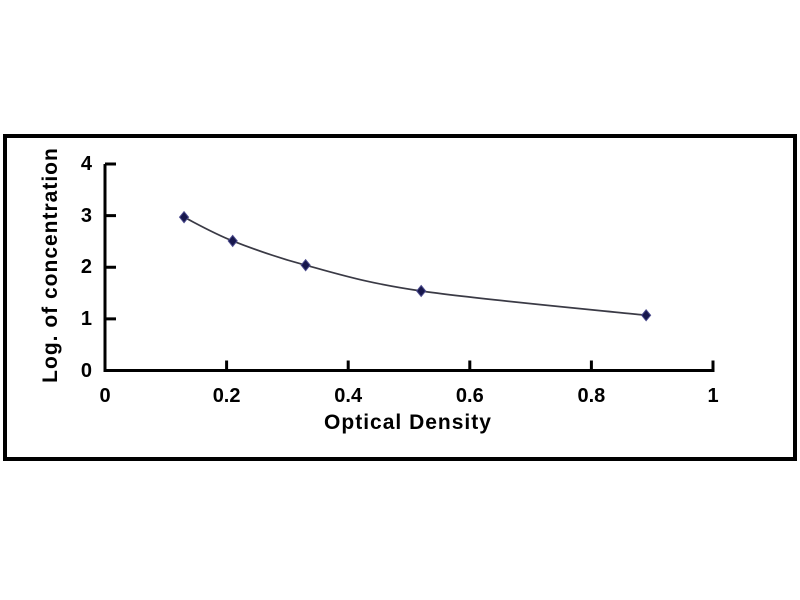 The image size is (800, 600). Describe the element at coordinates (86, 267) in the screenshot. I see `y-tick-label: 2` at that location.